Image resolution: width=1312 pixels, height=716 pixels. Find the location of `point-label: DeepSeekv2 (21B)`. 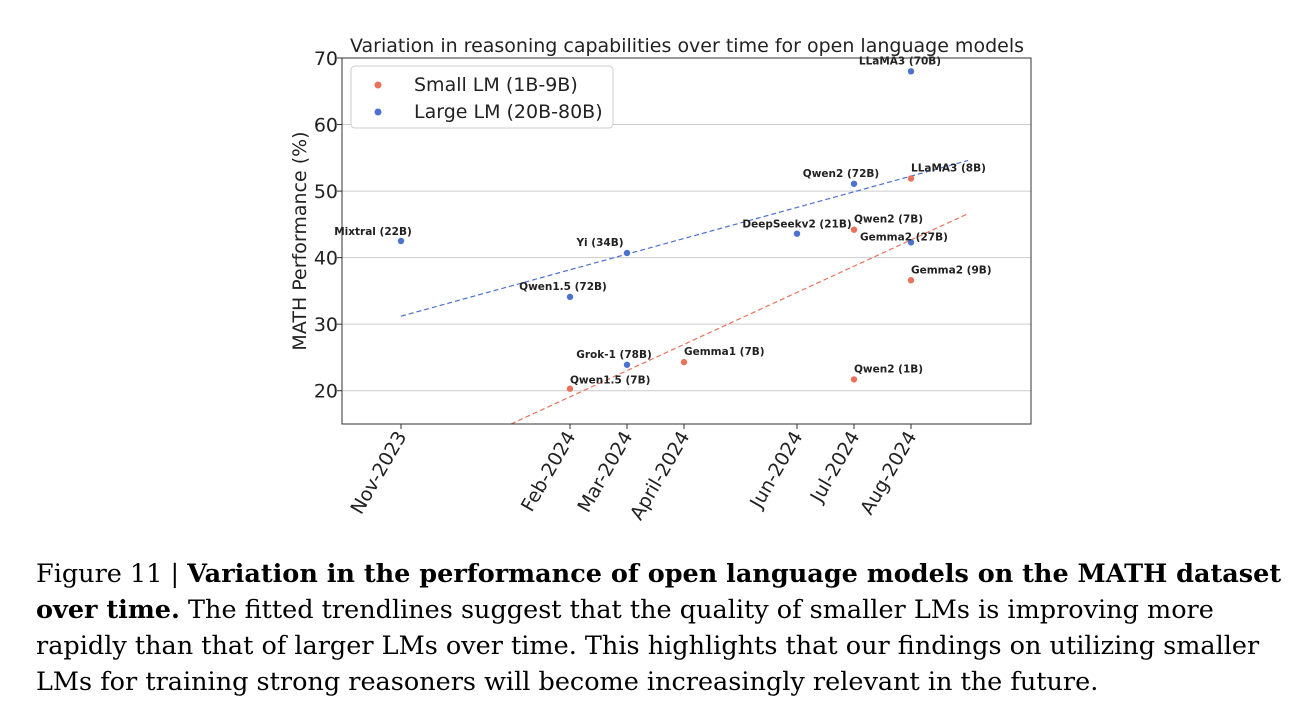

point-label: DeepSeekv2 (21B) is located at coordinates (796, 225).